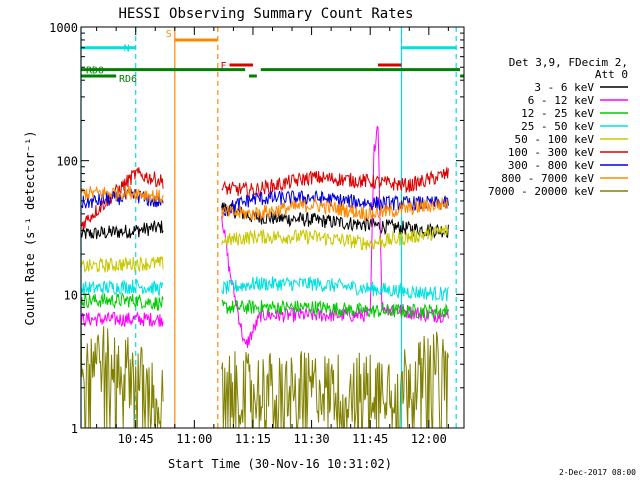  I want to click on timestamp: 2-Dec-2017 08:00, so click(597, 472).